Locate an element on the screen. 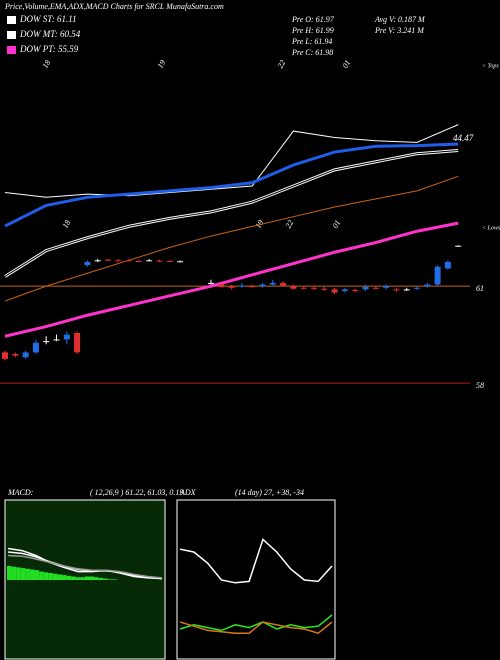  legend-label: DOW MT: 60.54 is located at coordinates (50, 34).